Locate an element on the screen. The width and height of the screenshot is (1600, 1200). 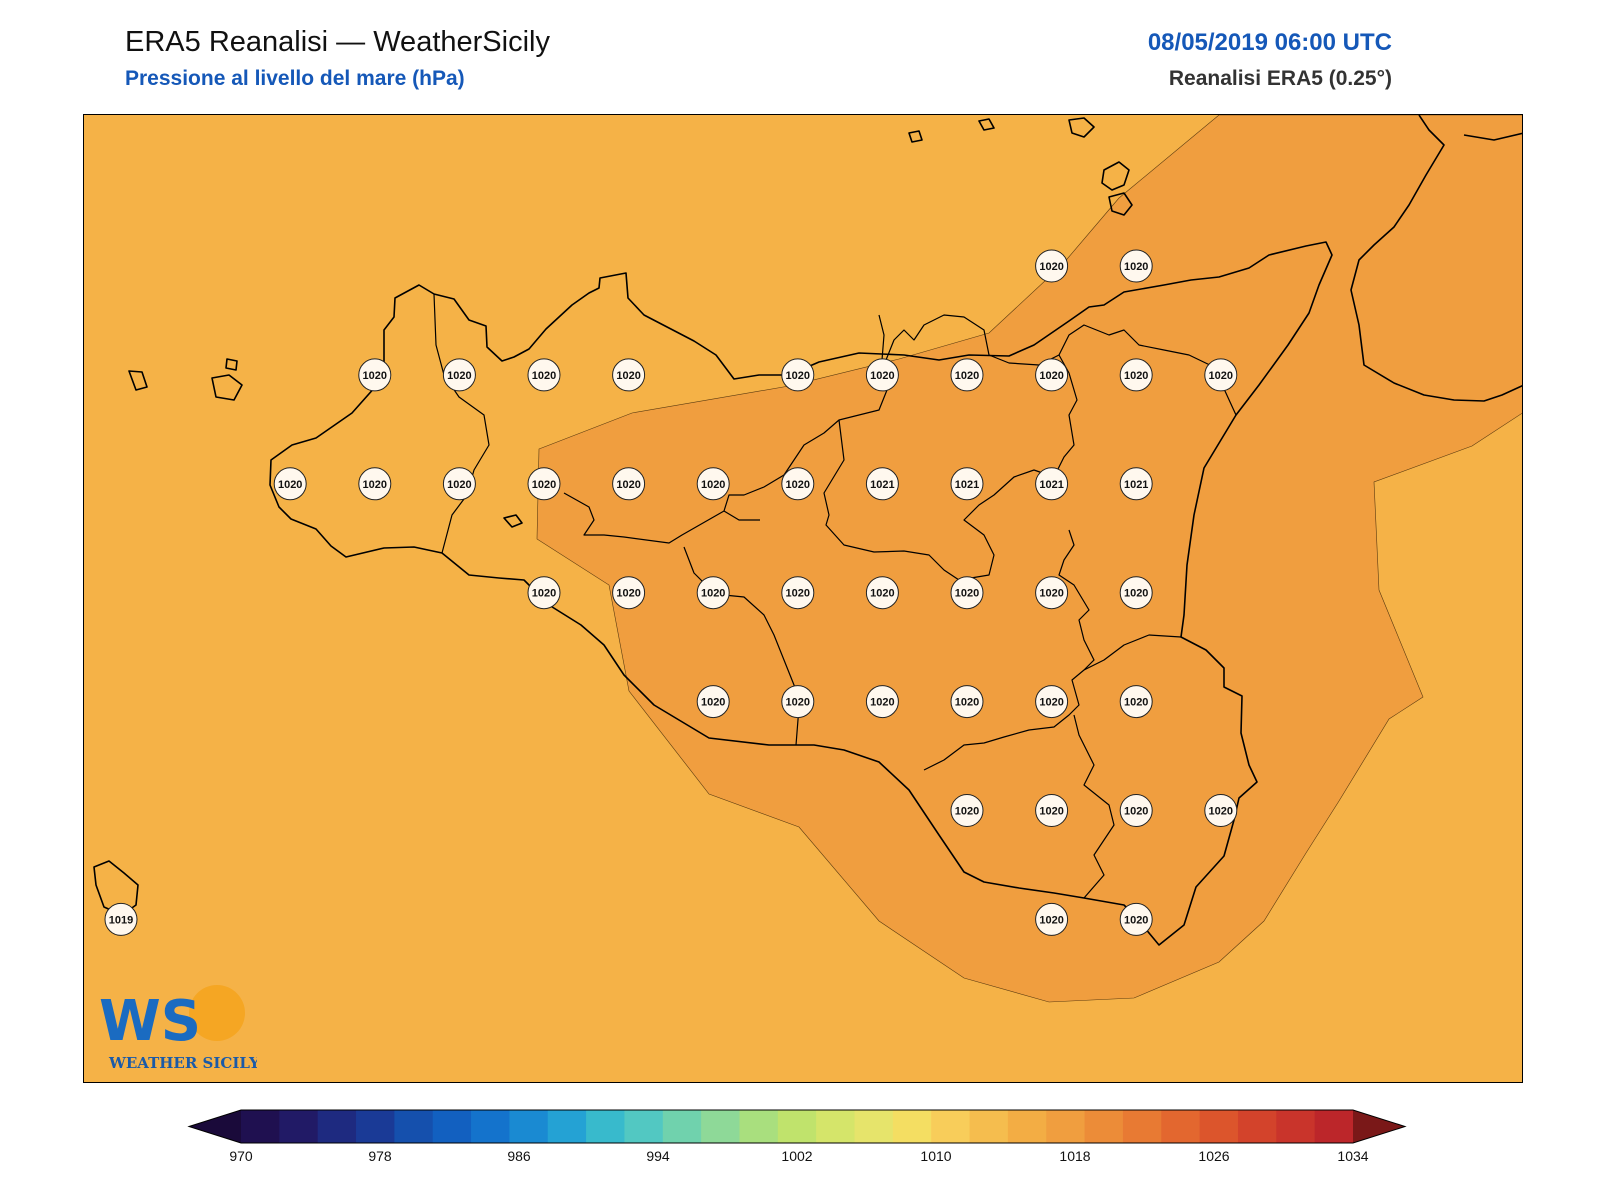
logo-letters: WS is located at coordinates (150, 1021).